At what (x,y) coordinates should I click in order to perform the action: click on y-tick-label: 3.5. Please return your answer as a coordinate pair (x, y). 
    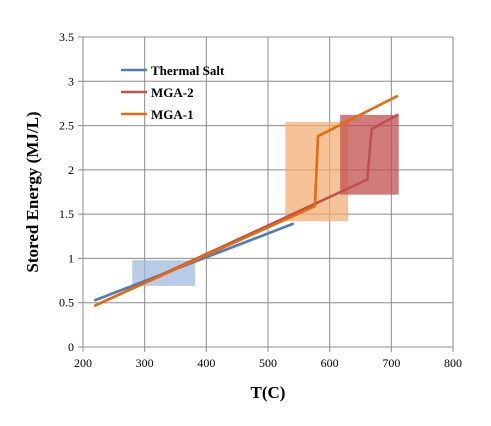
    Looking at the image, I should click on (66, 37).